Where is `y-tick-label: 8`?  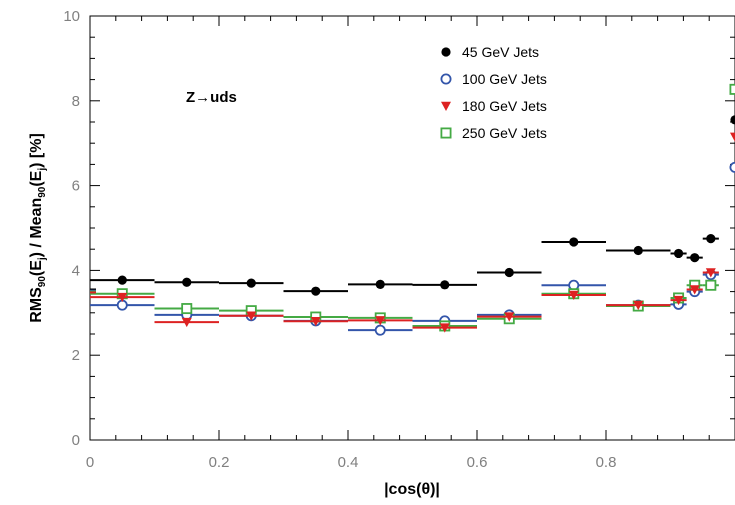 y-tick-label: 8 is located at coordinates (76, 101).